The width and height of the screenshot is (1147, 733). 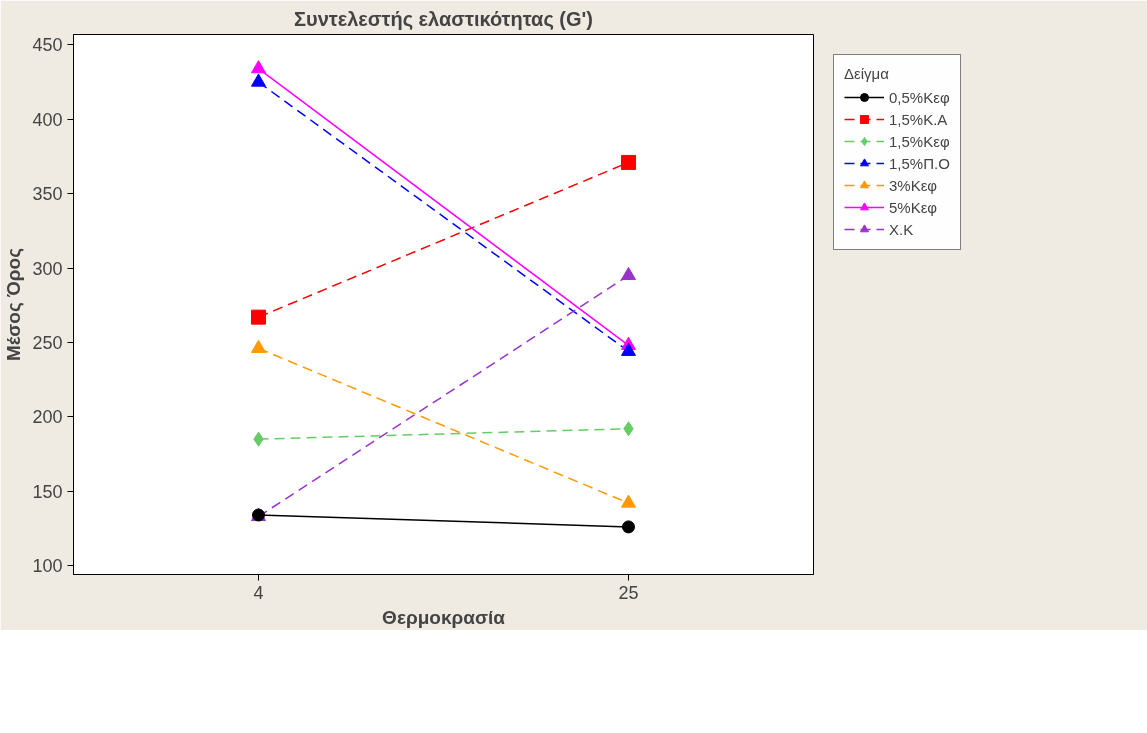 I want to click on legend-label: 0,5%Κεφ, so click(x=919, y=97).